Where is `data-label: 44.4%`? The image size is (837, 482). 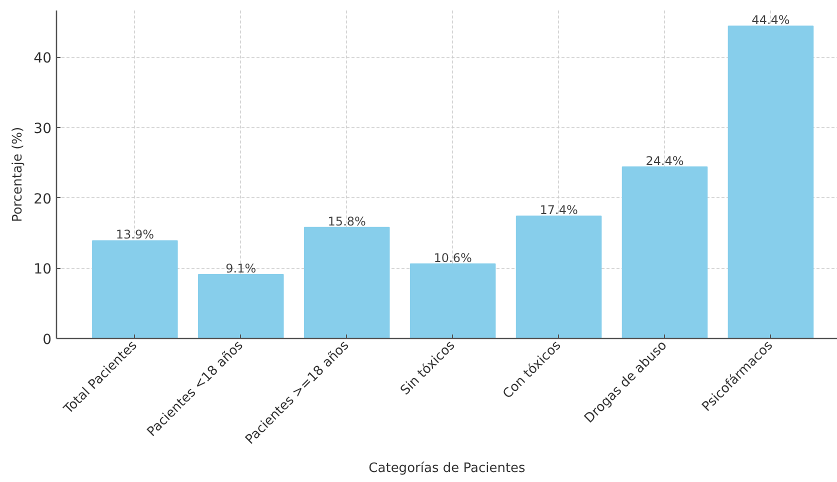 data-label: 44.4% is located at coordinates (771, 20).